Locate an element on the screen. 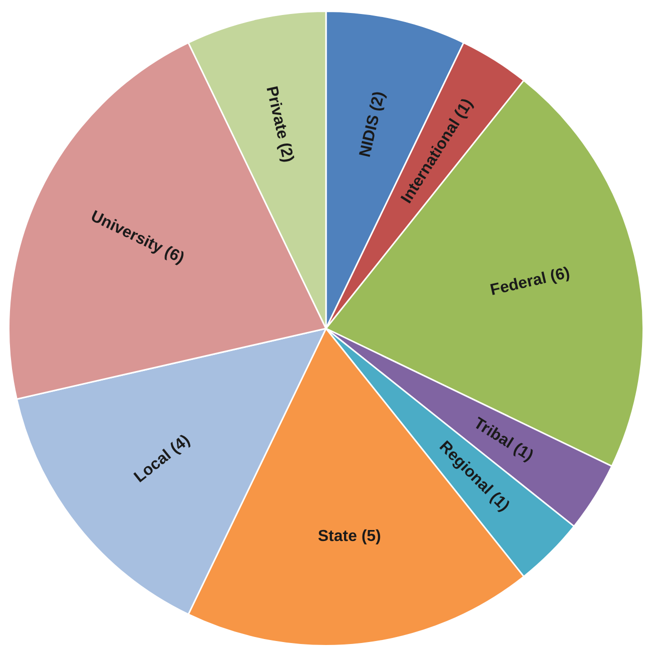 The width and height of the screenshot is (652, 657). slice-label: Federal (6) is located at coordinates (530, 282).